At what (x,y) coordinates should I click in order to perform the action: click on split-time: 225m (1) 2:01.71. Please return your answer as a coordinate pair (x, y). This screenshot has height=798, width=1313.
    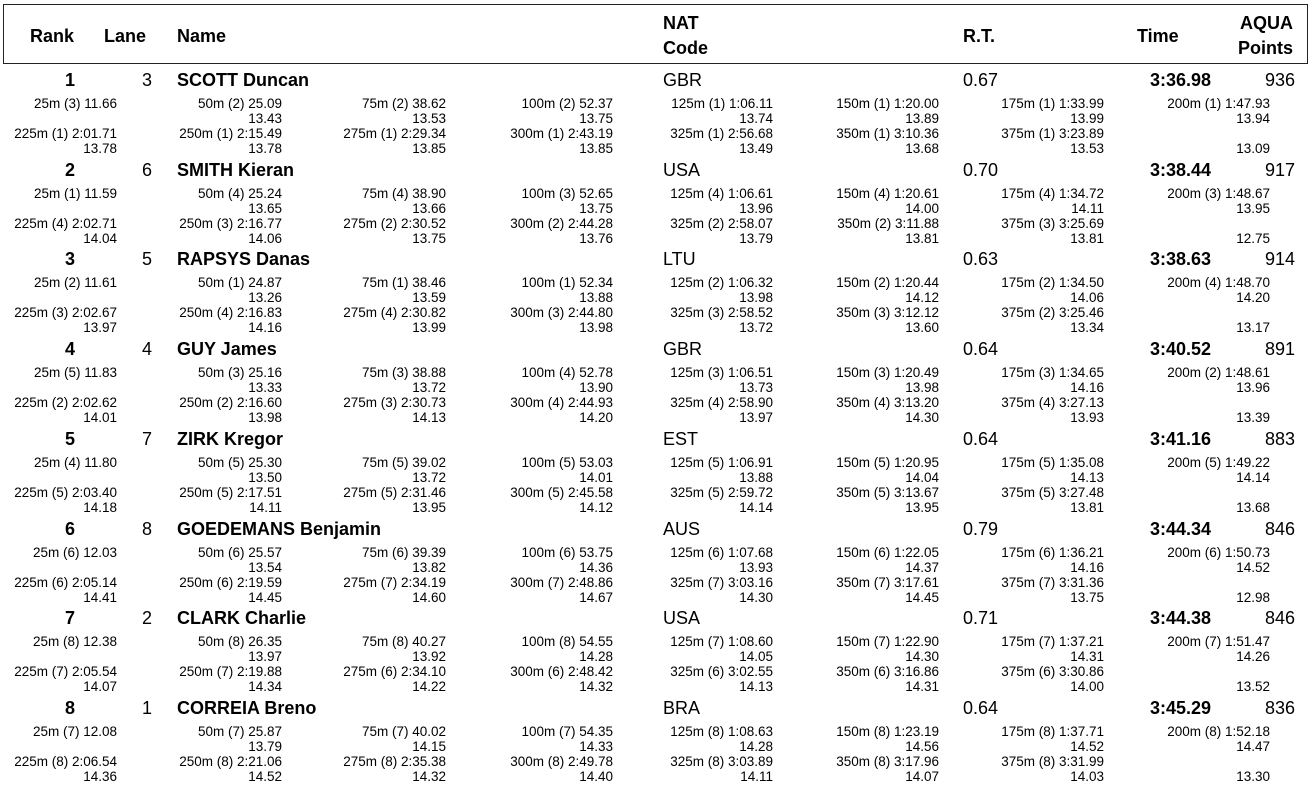
    Looking at the image, I should click on (65, 133).